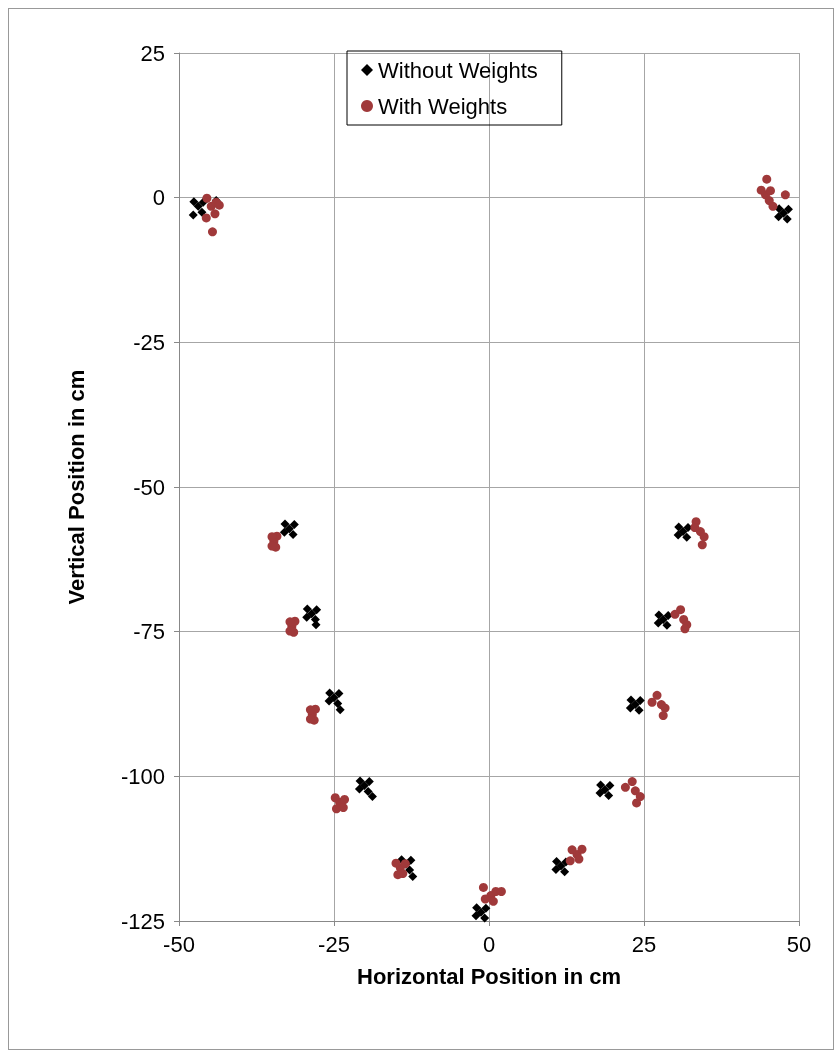  What do you see at coordinates (179, 944) in the screenshot?
I see `x-tick-label: -50` at bounding box center [179, 944].